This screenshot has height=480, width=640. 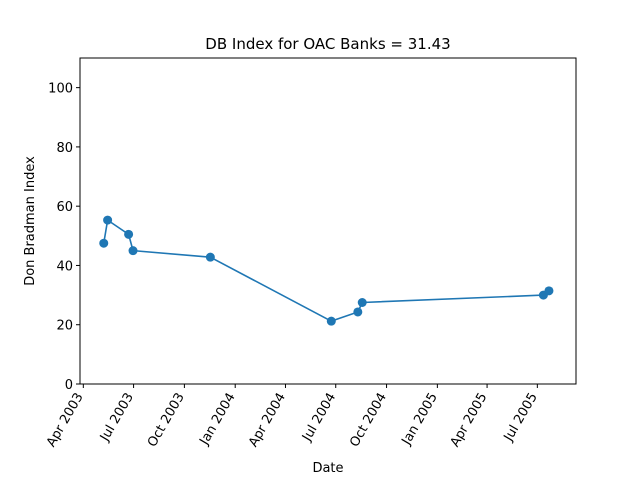 What do you see at coordinates (64, 326) in the screenshot?
I see `y-tick-label: 20` at bounding box center [64, 326].